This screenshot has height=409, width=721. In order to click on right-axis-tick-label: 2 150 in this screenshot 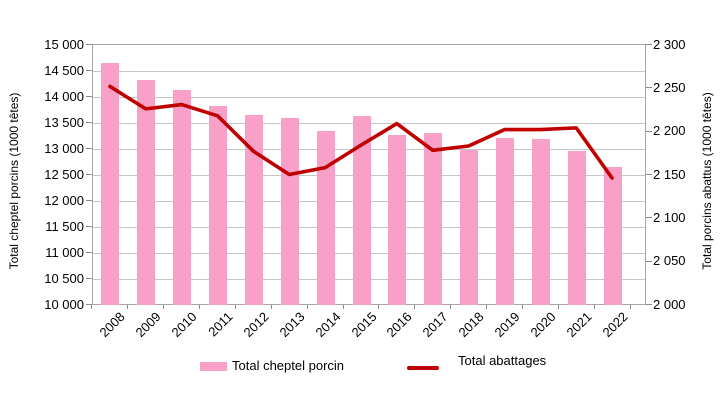, I will do `click(669, 174)`.